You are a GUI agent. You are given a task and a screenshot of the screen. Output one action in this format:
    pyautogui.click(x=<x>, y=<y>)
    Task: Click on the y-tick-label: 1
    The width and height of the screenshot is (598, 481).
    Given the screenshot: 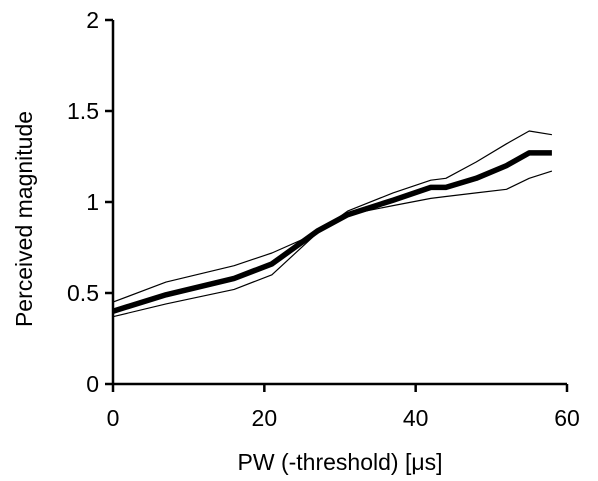 What is the action you would take?
    pyautogui.click(x=92, y=202)
    